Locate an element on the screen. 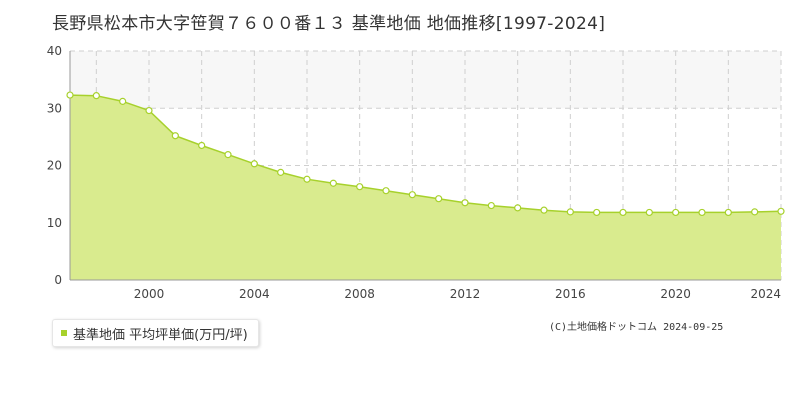 The height and width of the screenshot is (400, 800). y-tick-label: 30 is located at coordinates (54, 108).